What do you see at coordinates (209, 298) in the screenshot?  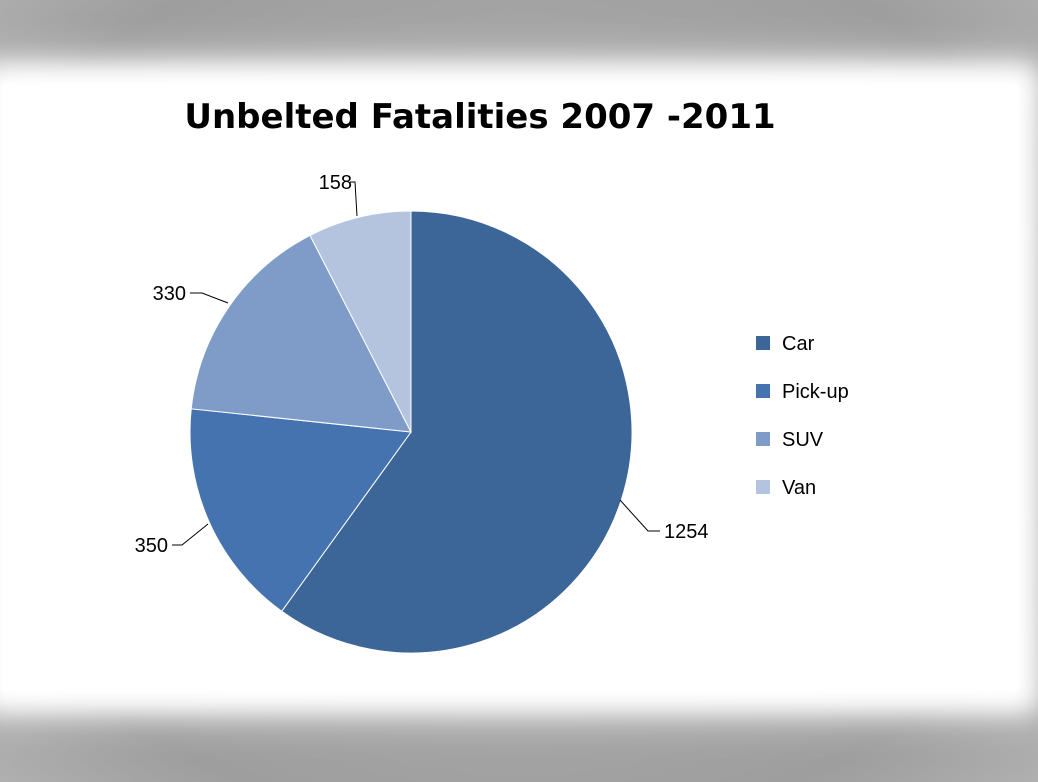 I see `leader-line-suv` at bounding box center [209, 298].